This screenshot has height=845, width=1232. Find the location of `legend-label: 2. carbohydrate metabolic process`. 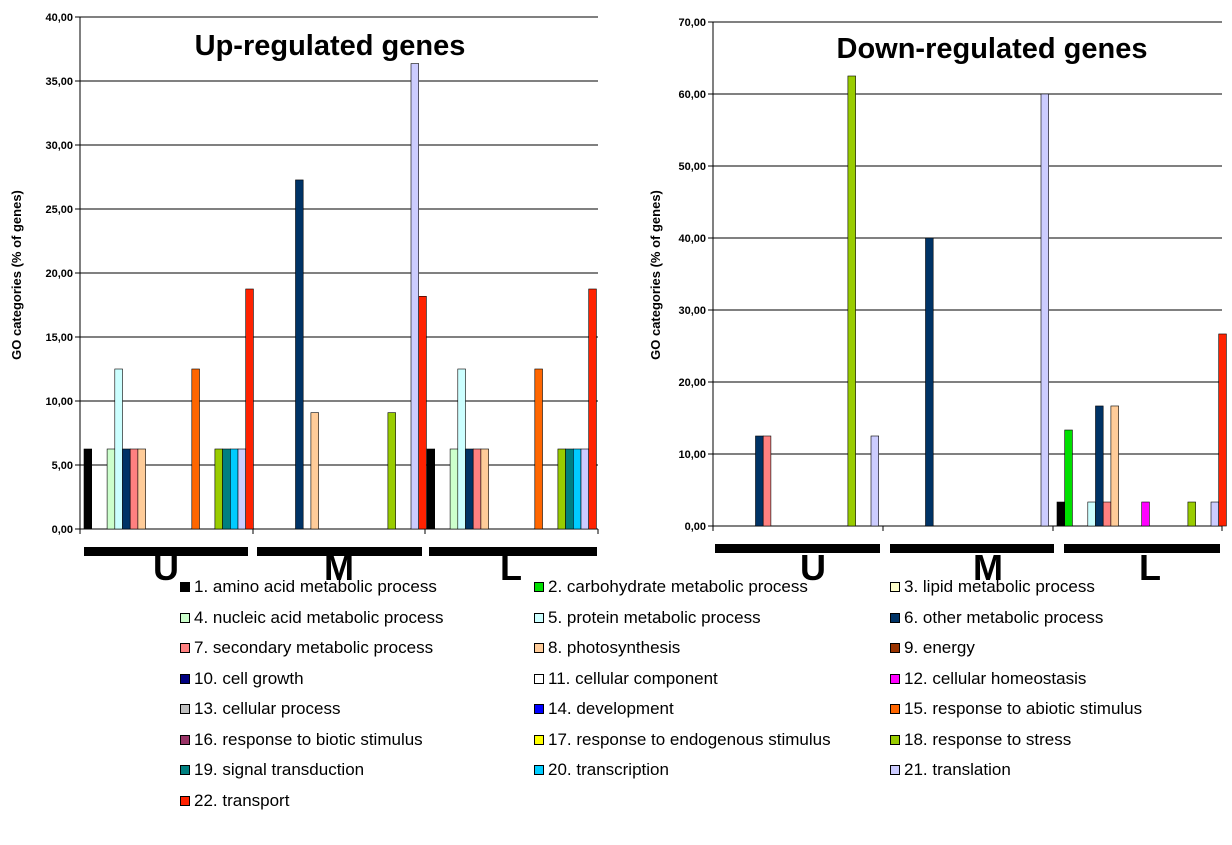

legend-label: 2. carbohydrate metabolic process is located at coordinates (678, 586).